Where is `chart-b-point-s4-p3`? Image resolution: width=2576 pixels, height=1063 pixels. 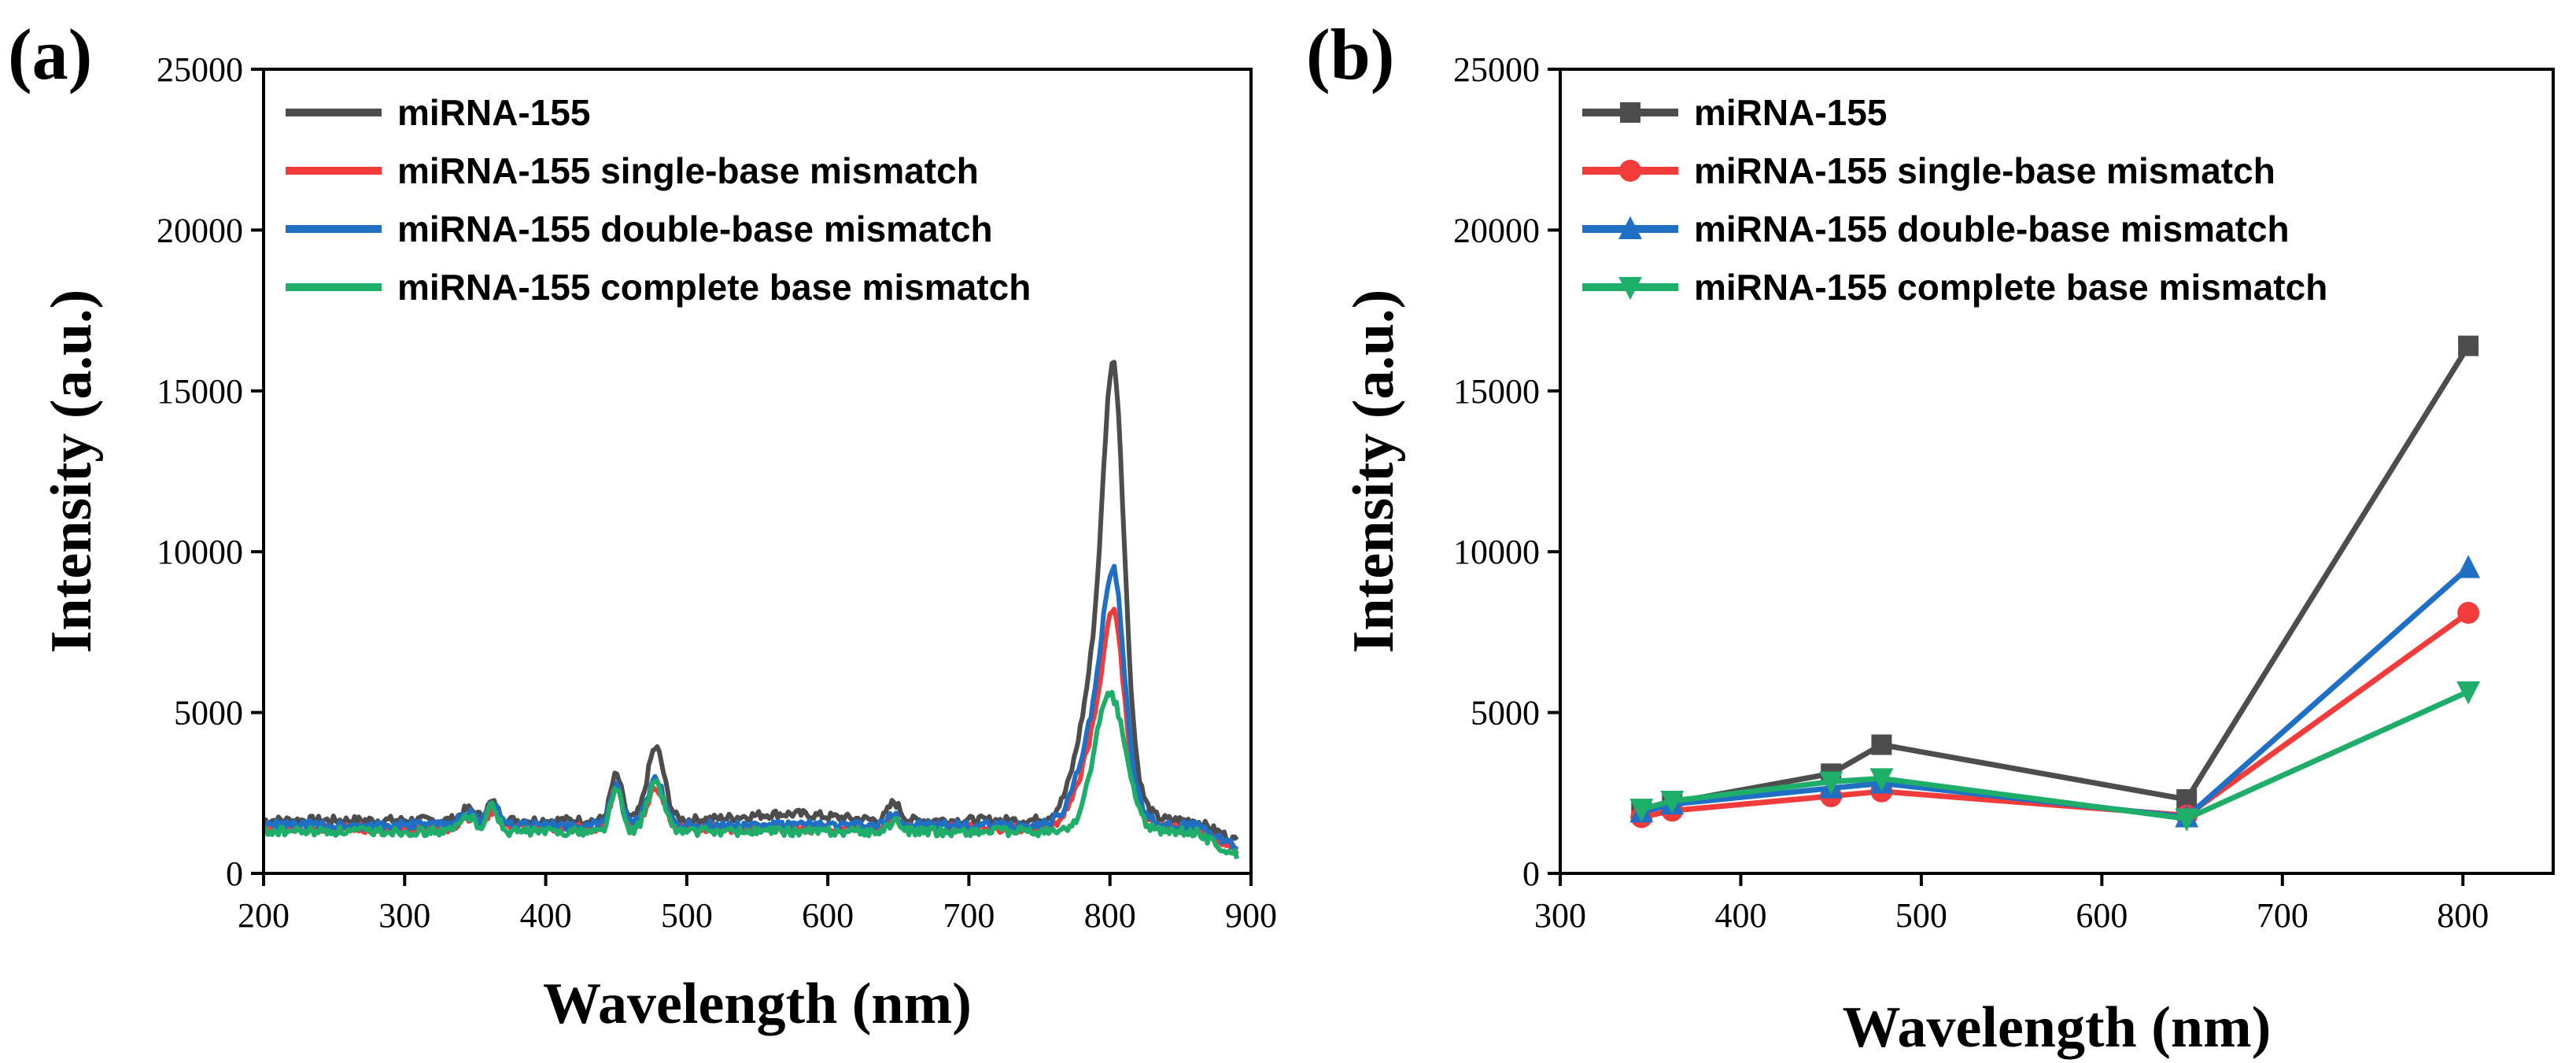
chart-b-point-s4-p3 is located at coordinates (1831, 783).